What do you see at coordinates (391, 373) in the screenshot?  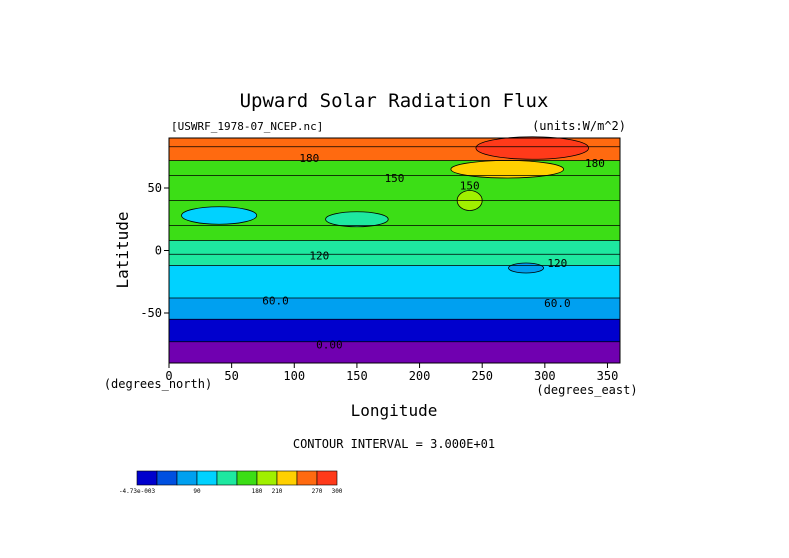 I see `x-axis-ticks: 0 50 100 150 200 250 300 350` at bounding box center [391, 373].